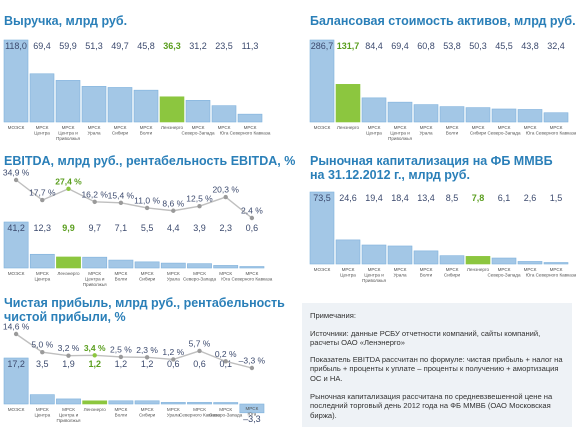  I want to click on category-label: Сибири, so click(147, 415).